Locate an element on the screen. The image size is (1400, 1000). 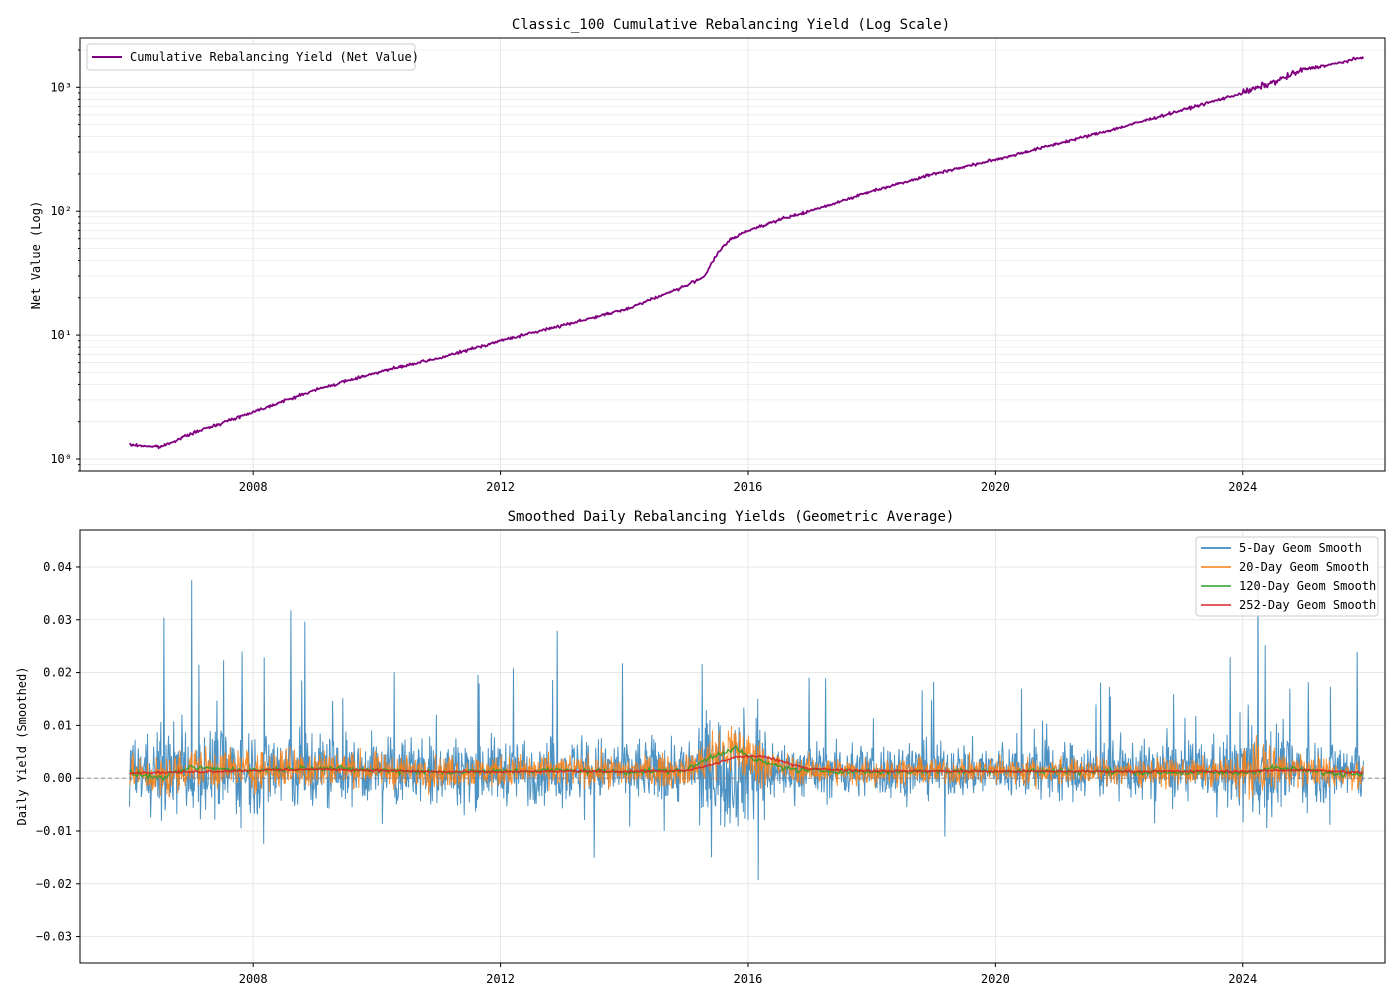
bottom-series-20day is located at coordinates (746, 762).